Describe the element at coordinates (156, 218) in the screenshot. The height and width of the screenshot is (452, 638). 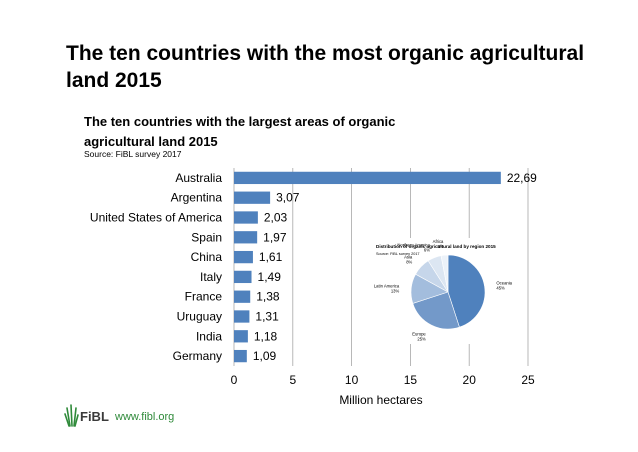
I see `category-label: United States of America` at that location.